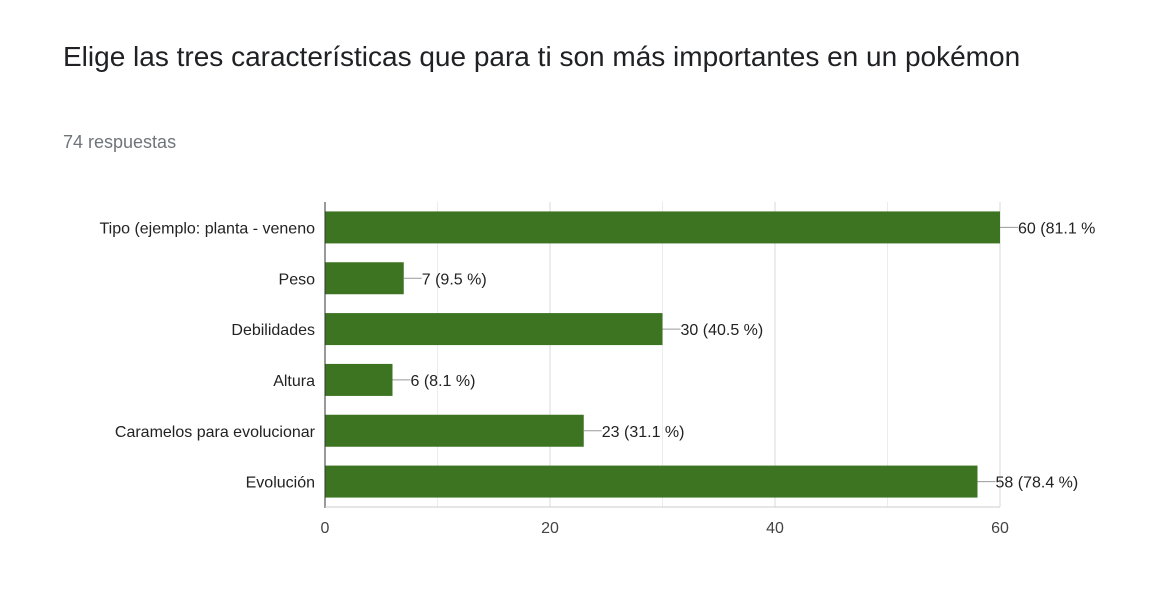 Image resolution: width=1155 pixels, height=609 pixels. What do you see at coordinates (1000, 528) in the screenshot?
I see `x-tick-label: 60` at bounding box center [1000, 528].